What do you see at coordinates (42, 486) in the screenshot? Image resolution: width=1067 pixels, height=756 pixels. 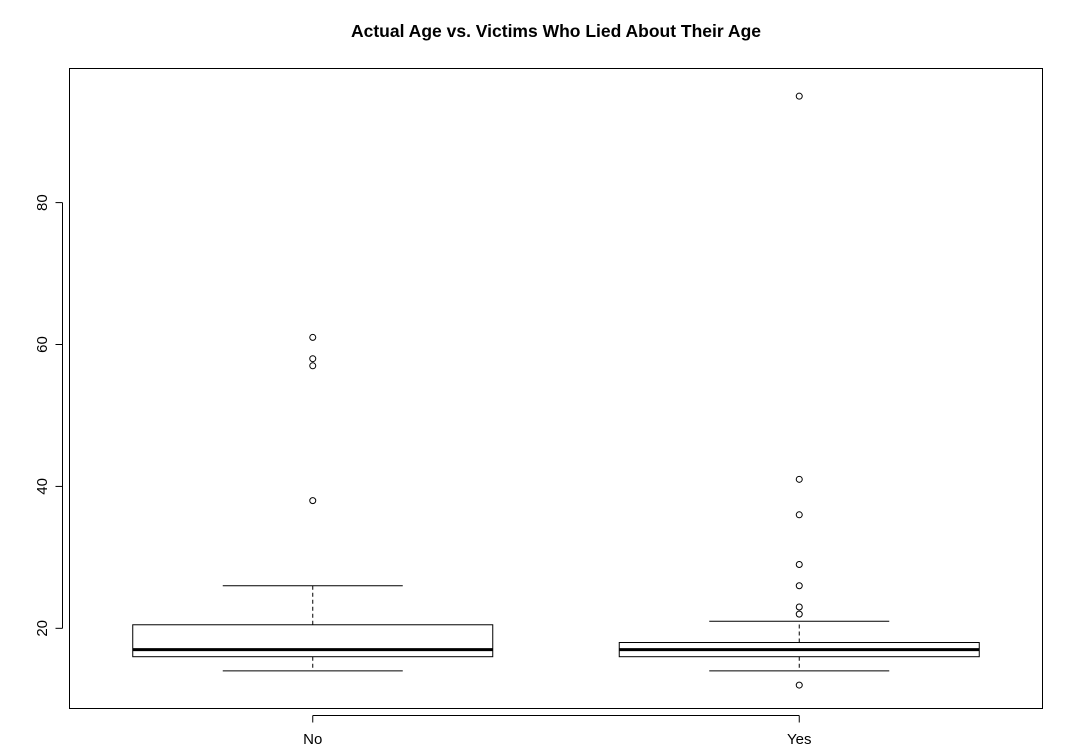 I see `y-tick-label: 40` at bounding box center [42, 486].